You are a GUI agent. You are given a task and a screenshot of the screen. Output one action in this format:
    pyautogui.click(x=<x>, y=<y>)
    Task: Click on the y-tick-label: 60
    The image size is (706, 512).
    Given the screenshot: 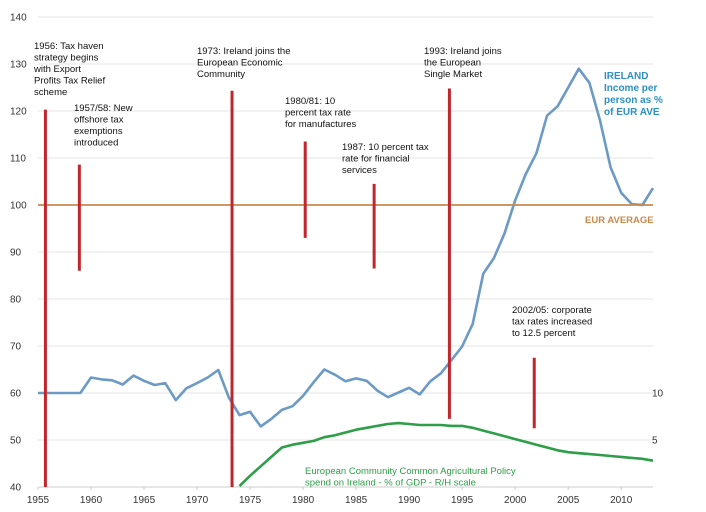 What is the action you would take?
    pyautogui.click(x=16, y=394)
    